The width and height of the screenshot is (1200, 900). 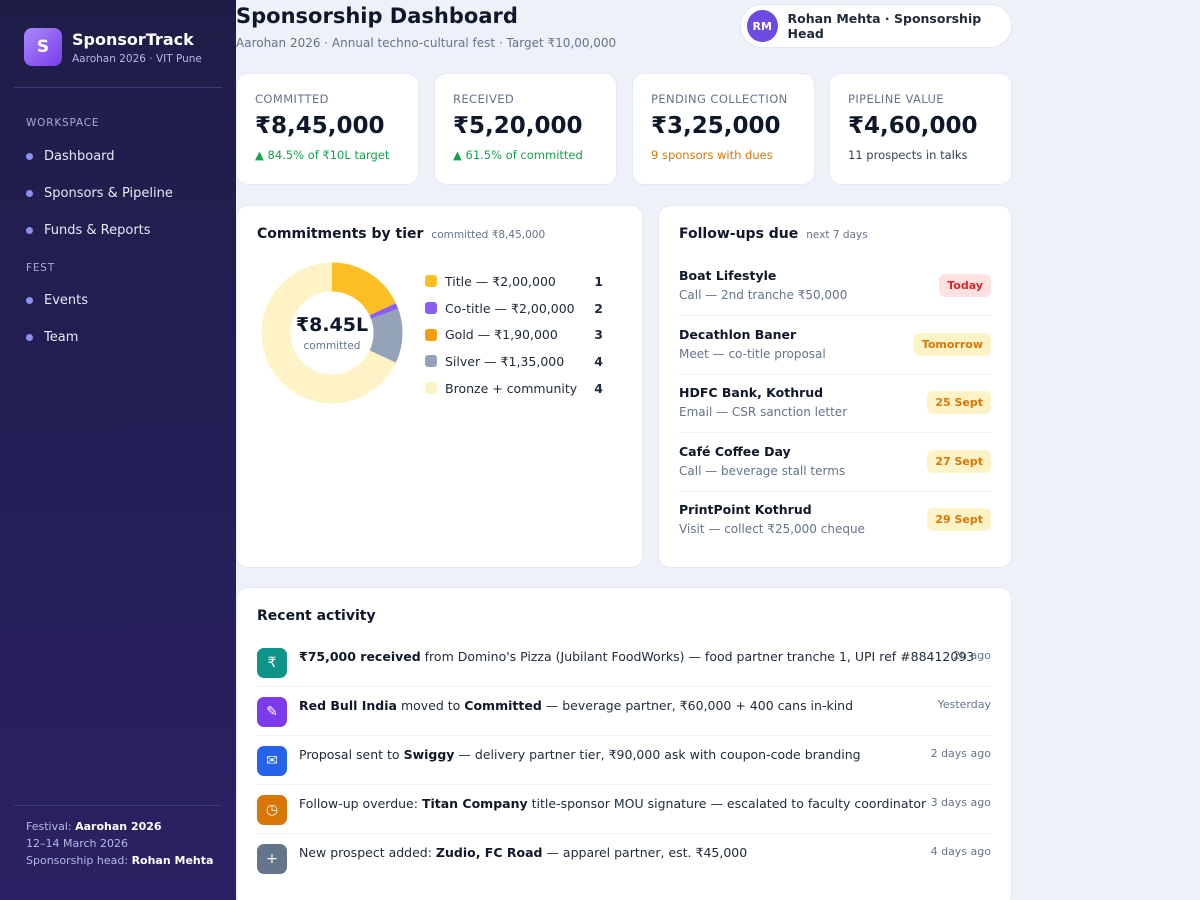 I want to click on activity-highlight: Titan Company, so click(x=474, y=803).